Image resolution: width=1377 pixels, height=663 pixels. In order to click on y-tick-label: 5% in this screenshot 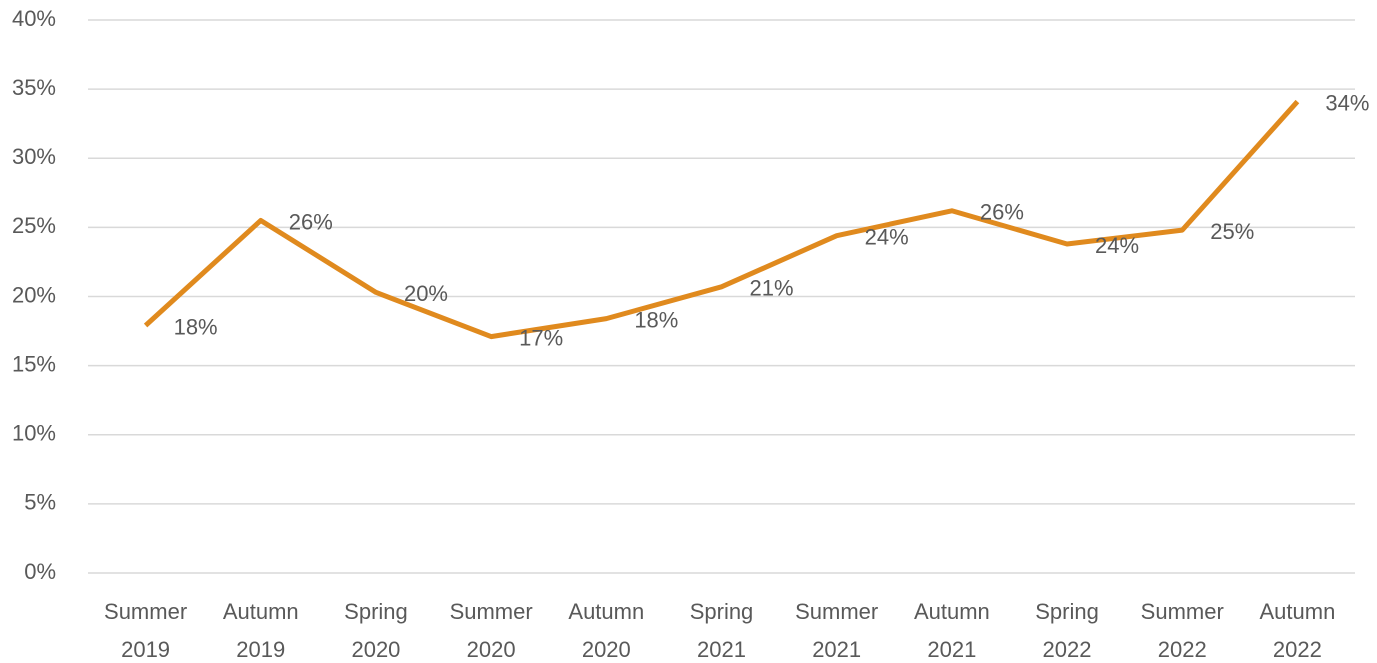, I will do `click(40, 502)`.